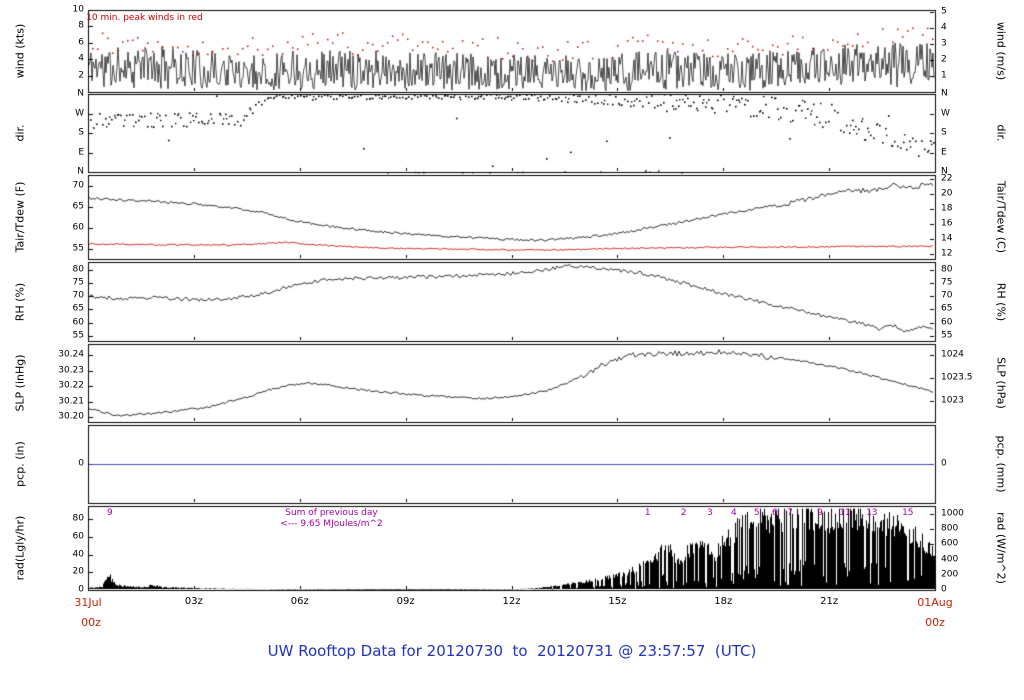 Image resolution: width=1024 pixels, height=700 pixels. What do you see at coordinates (20, 548) in the screenshot?
I see `axis-label-left-rad: rad(Lgly/hr)` at bounding box center [20, 548].